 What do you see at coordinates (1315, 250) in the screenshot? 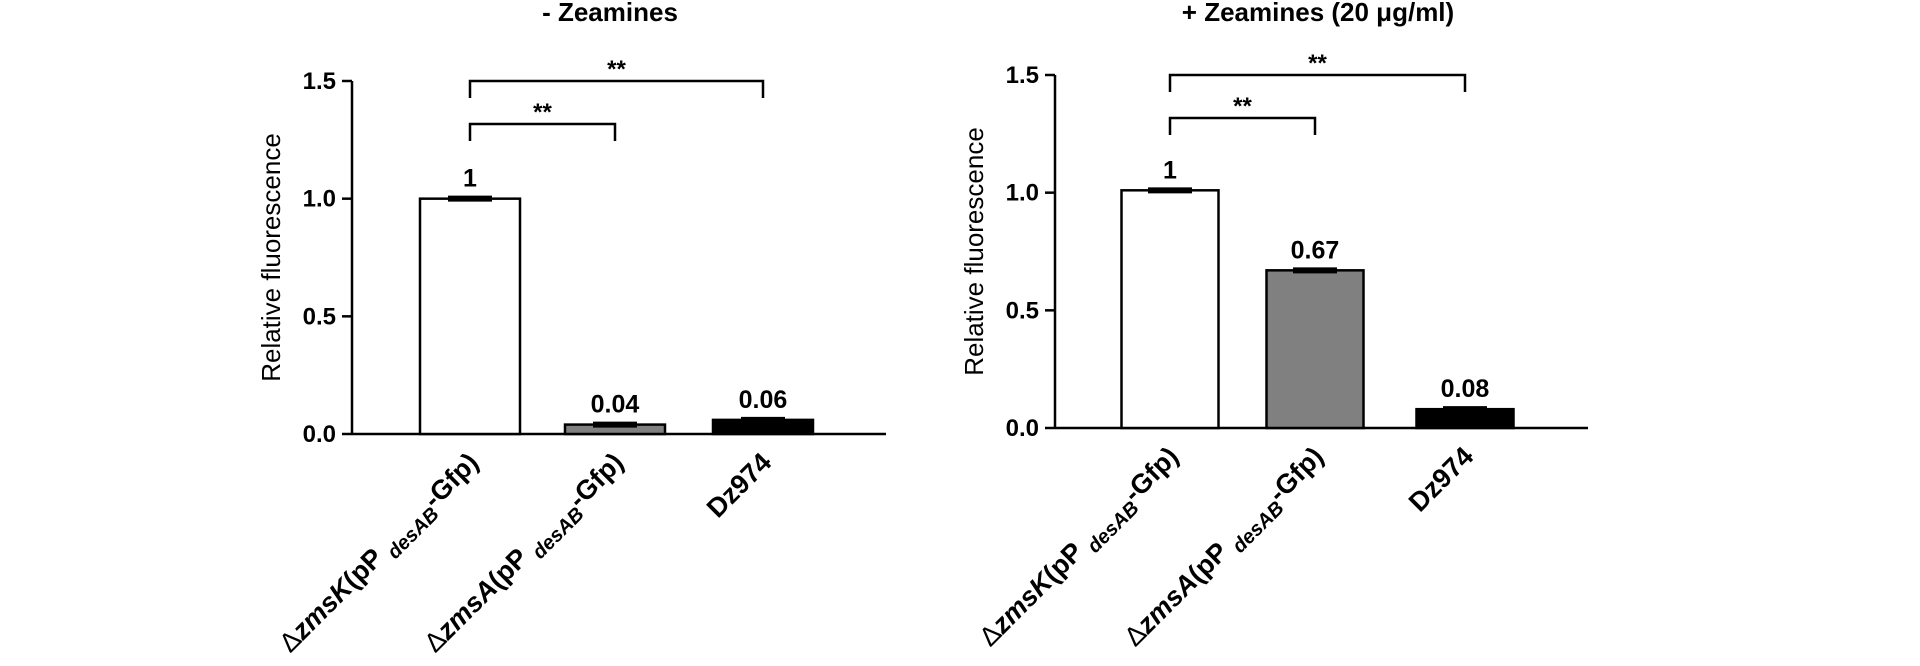
I see `value-label: 0.67` at bounding box center [1315, 250].